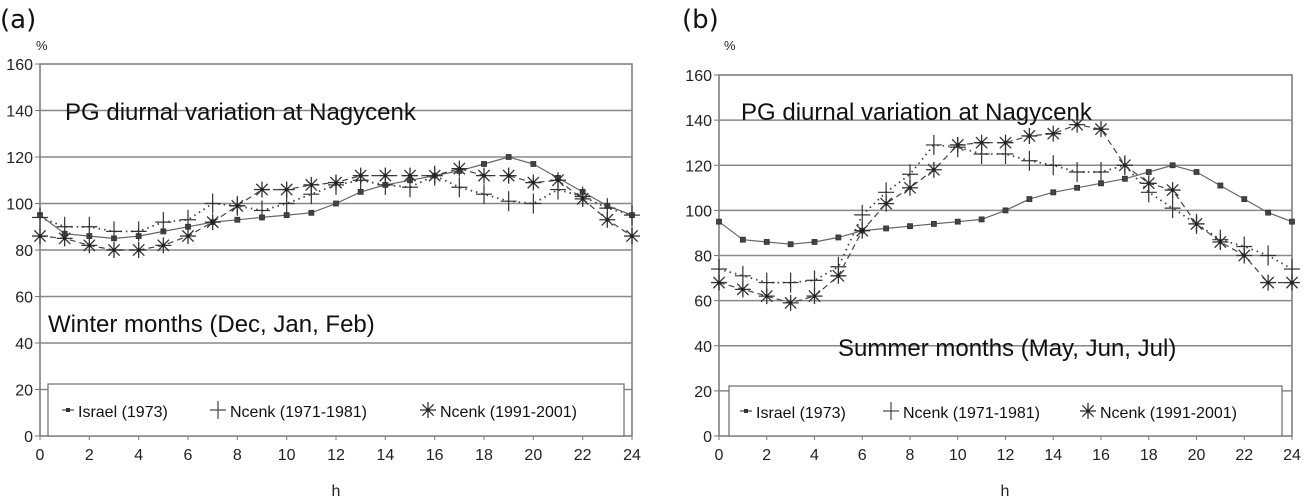 This screenshot has width=1305, height=500. I want to click on legend-label: Ncenk (1971-1981), so click(971, 413).